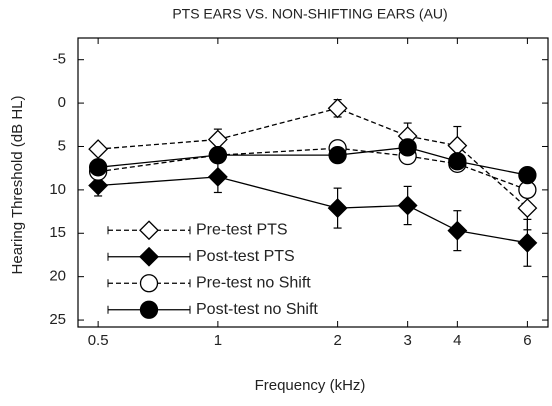 The image size is (552, 406). Describe the element at coordinates (62, 145) in the screenshot. I see `y-tick-label: 5` at that location.